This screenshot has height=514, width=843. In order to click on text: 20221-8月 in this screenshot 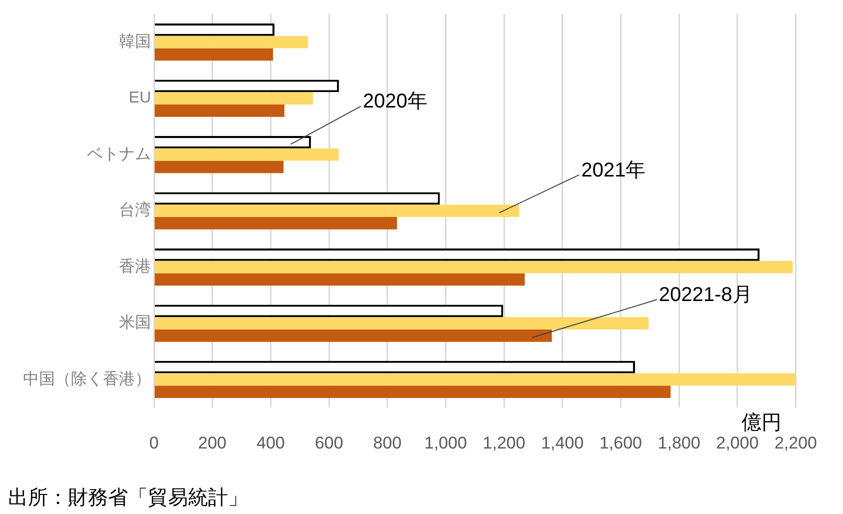, I will do `click(705, 295)`.